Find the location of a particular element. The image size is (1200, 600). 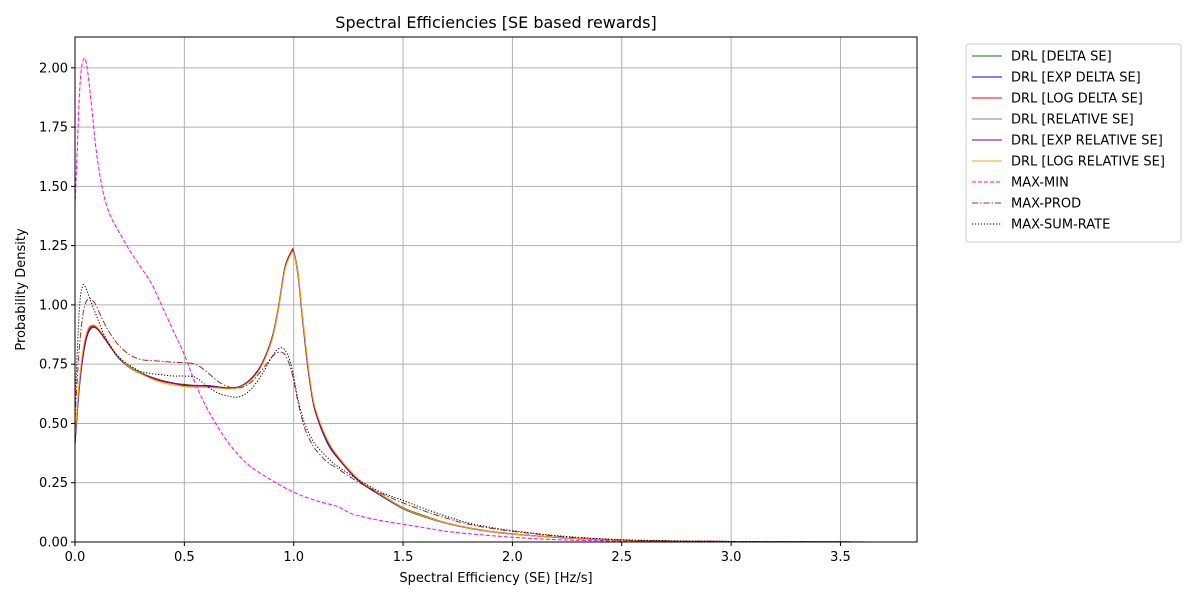

y-axis-ticks: 0.00 0.25 0.50 0.75 1.00 1.25 1.50 1.75 2.00 is located at coordinates (57, 306).